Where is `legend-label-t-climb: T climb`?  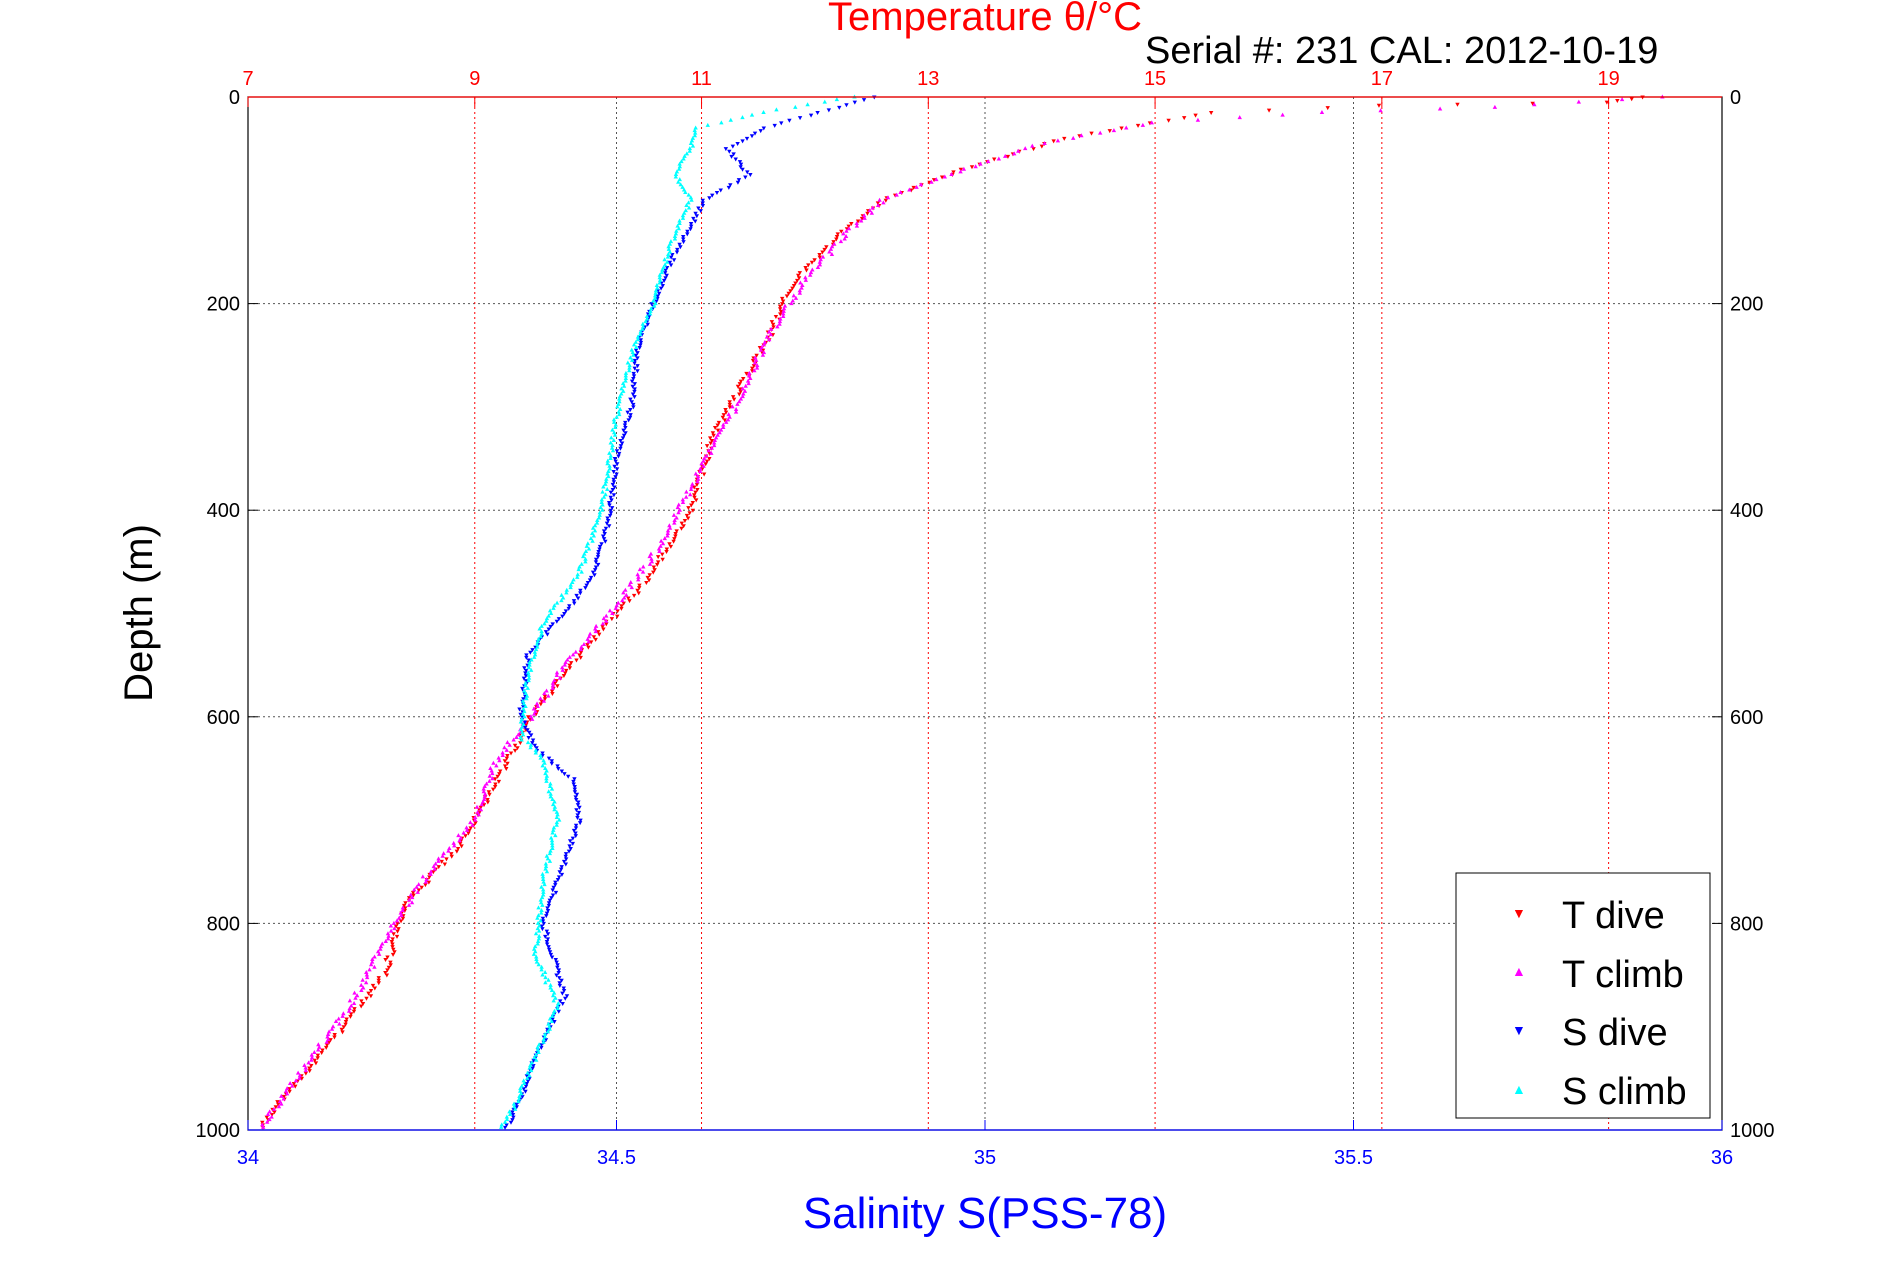
legend-label-t-climb: T climb is located at coordinates (1623, 975).